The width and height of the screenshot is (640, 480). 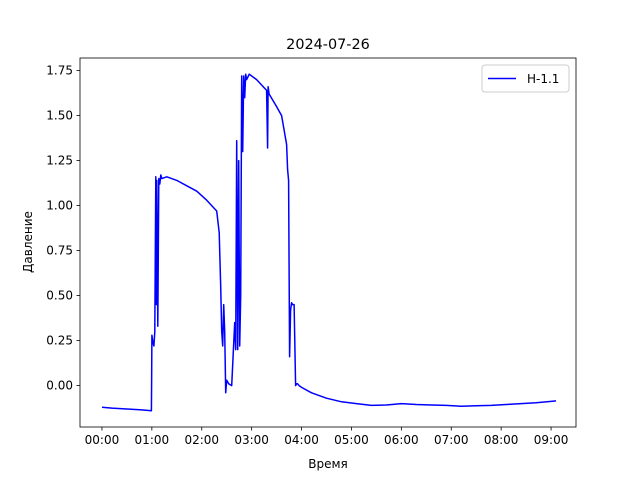 I want to click on y-tick-label: 0.00, so click(x=59, y=386).